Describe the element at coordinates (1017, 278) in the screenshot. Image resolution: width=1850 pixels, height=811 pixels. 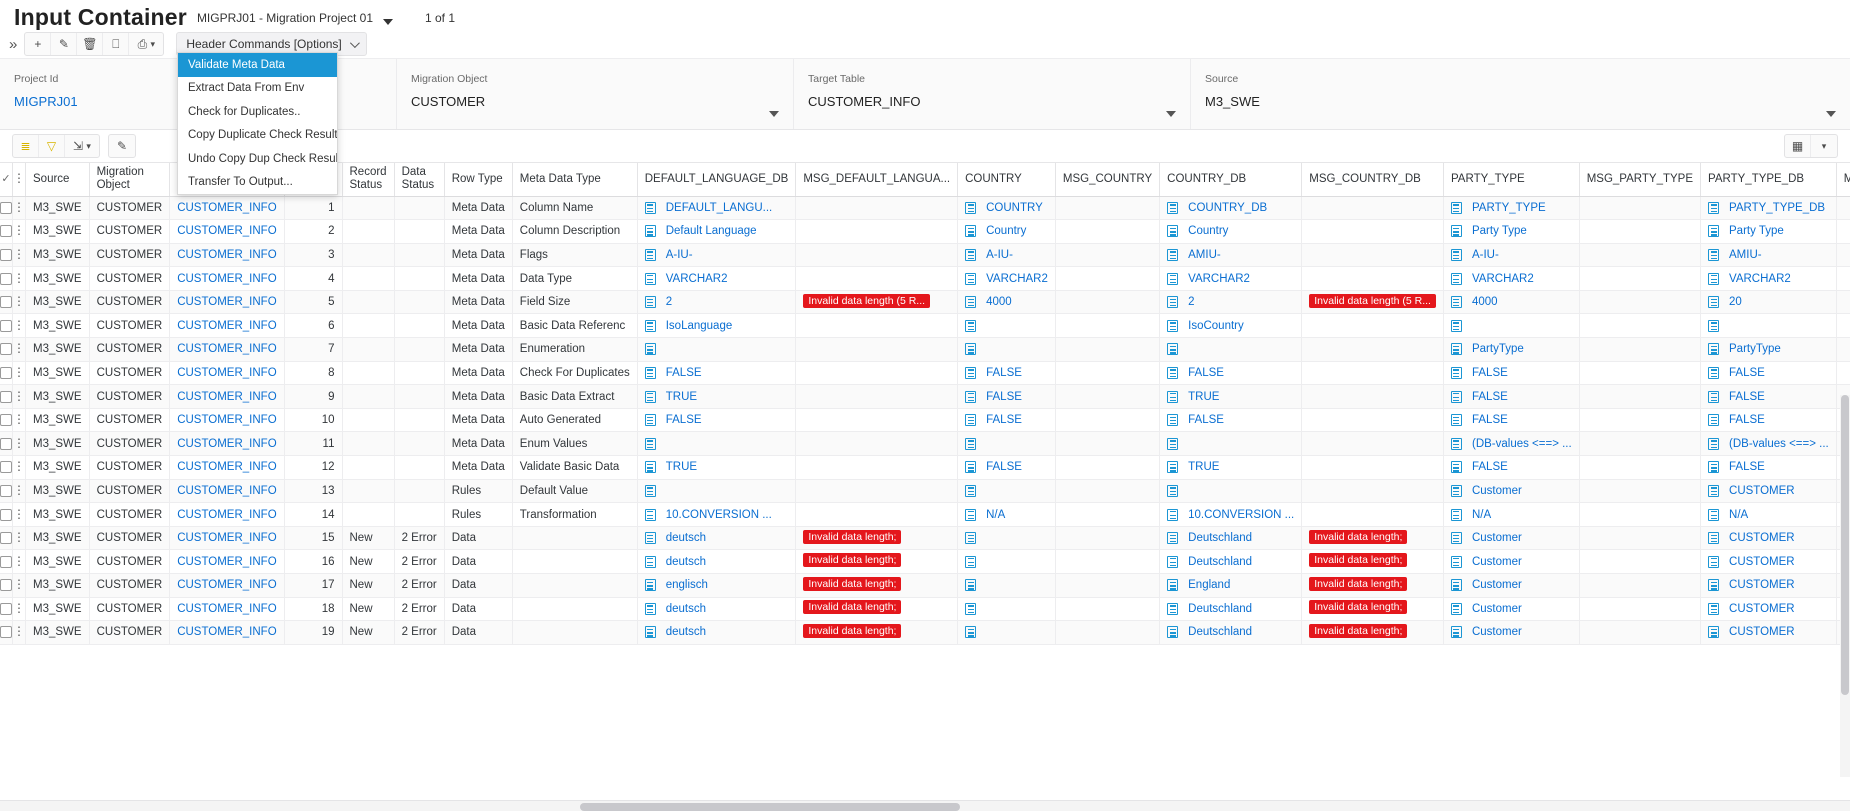
I see `cell-value-text: VARCHAR2` at that location.